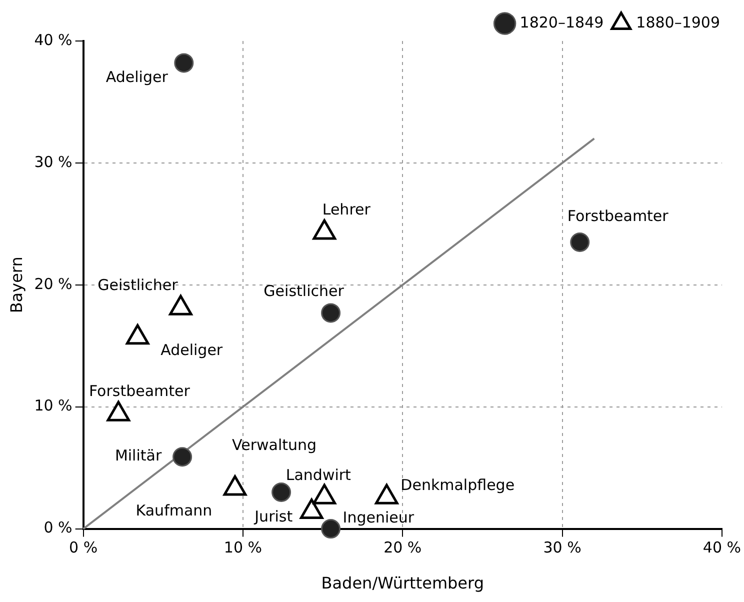  What do you see at coordinates (402, 583) in the screenshot?
I see `x-axis-title: Baden/Württemberg` at bounding box center [402, 583].